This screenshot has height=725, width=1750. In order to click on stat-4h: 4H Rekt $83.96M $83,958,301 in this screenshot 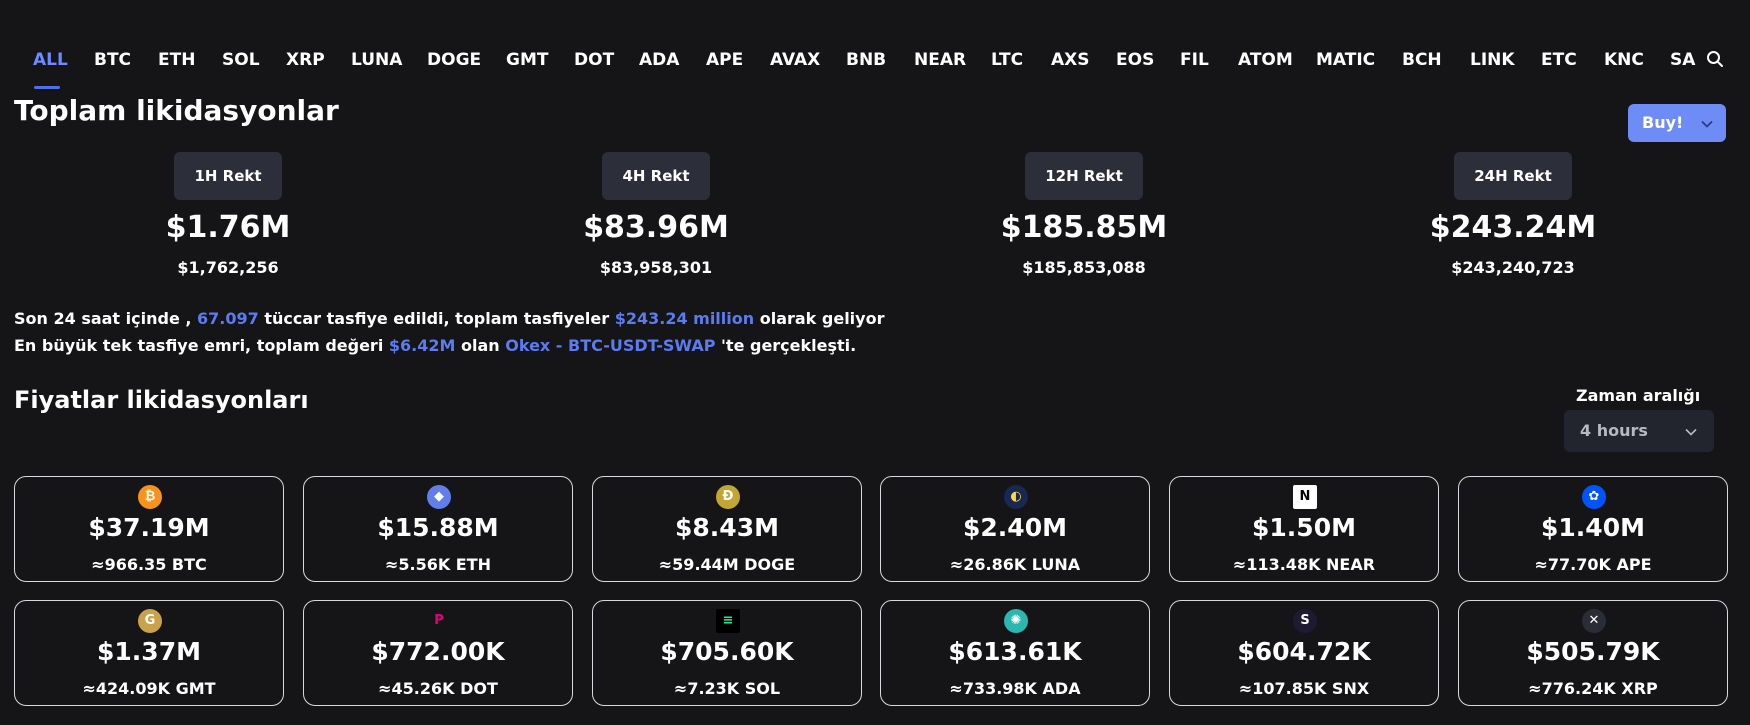, I will do `click(656, 214)`.